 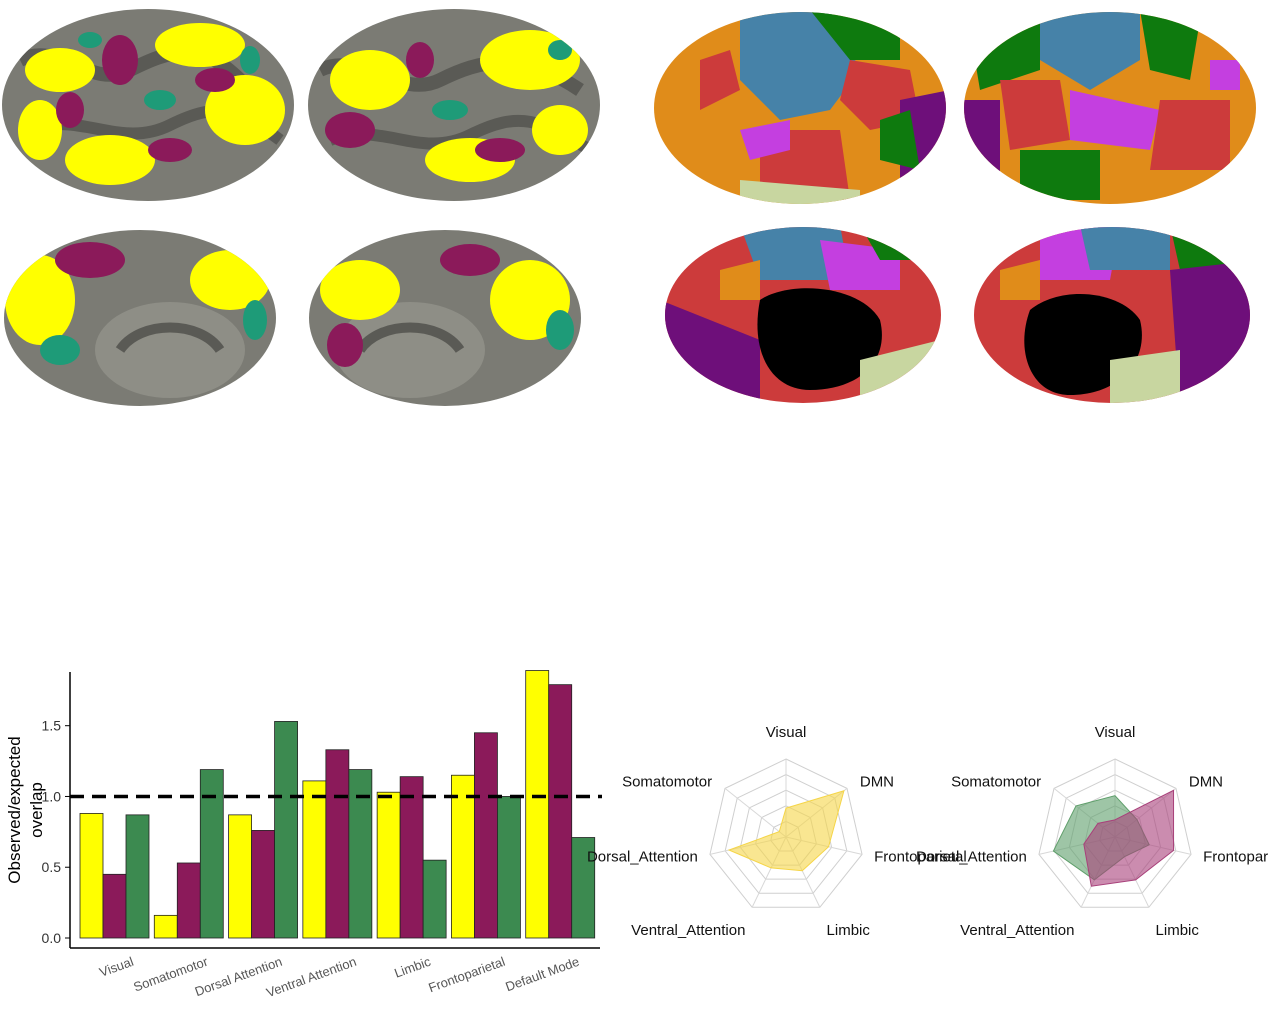 What do you see at coordinates (116, 967) in the screenshot?
I see `x-tick-label: Visual` at bounding box center [116, 967].